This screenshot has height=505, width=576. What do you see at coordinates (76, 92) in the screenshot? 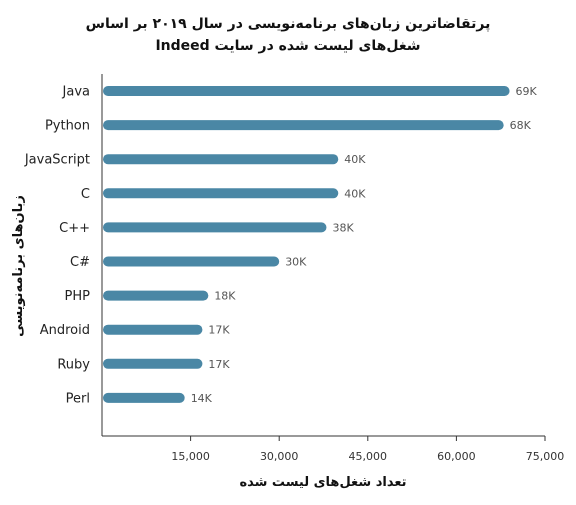
I see `category-label: Java` at bounding box center [76, 92].